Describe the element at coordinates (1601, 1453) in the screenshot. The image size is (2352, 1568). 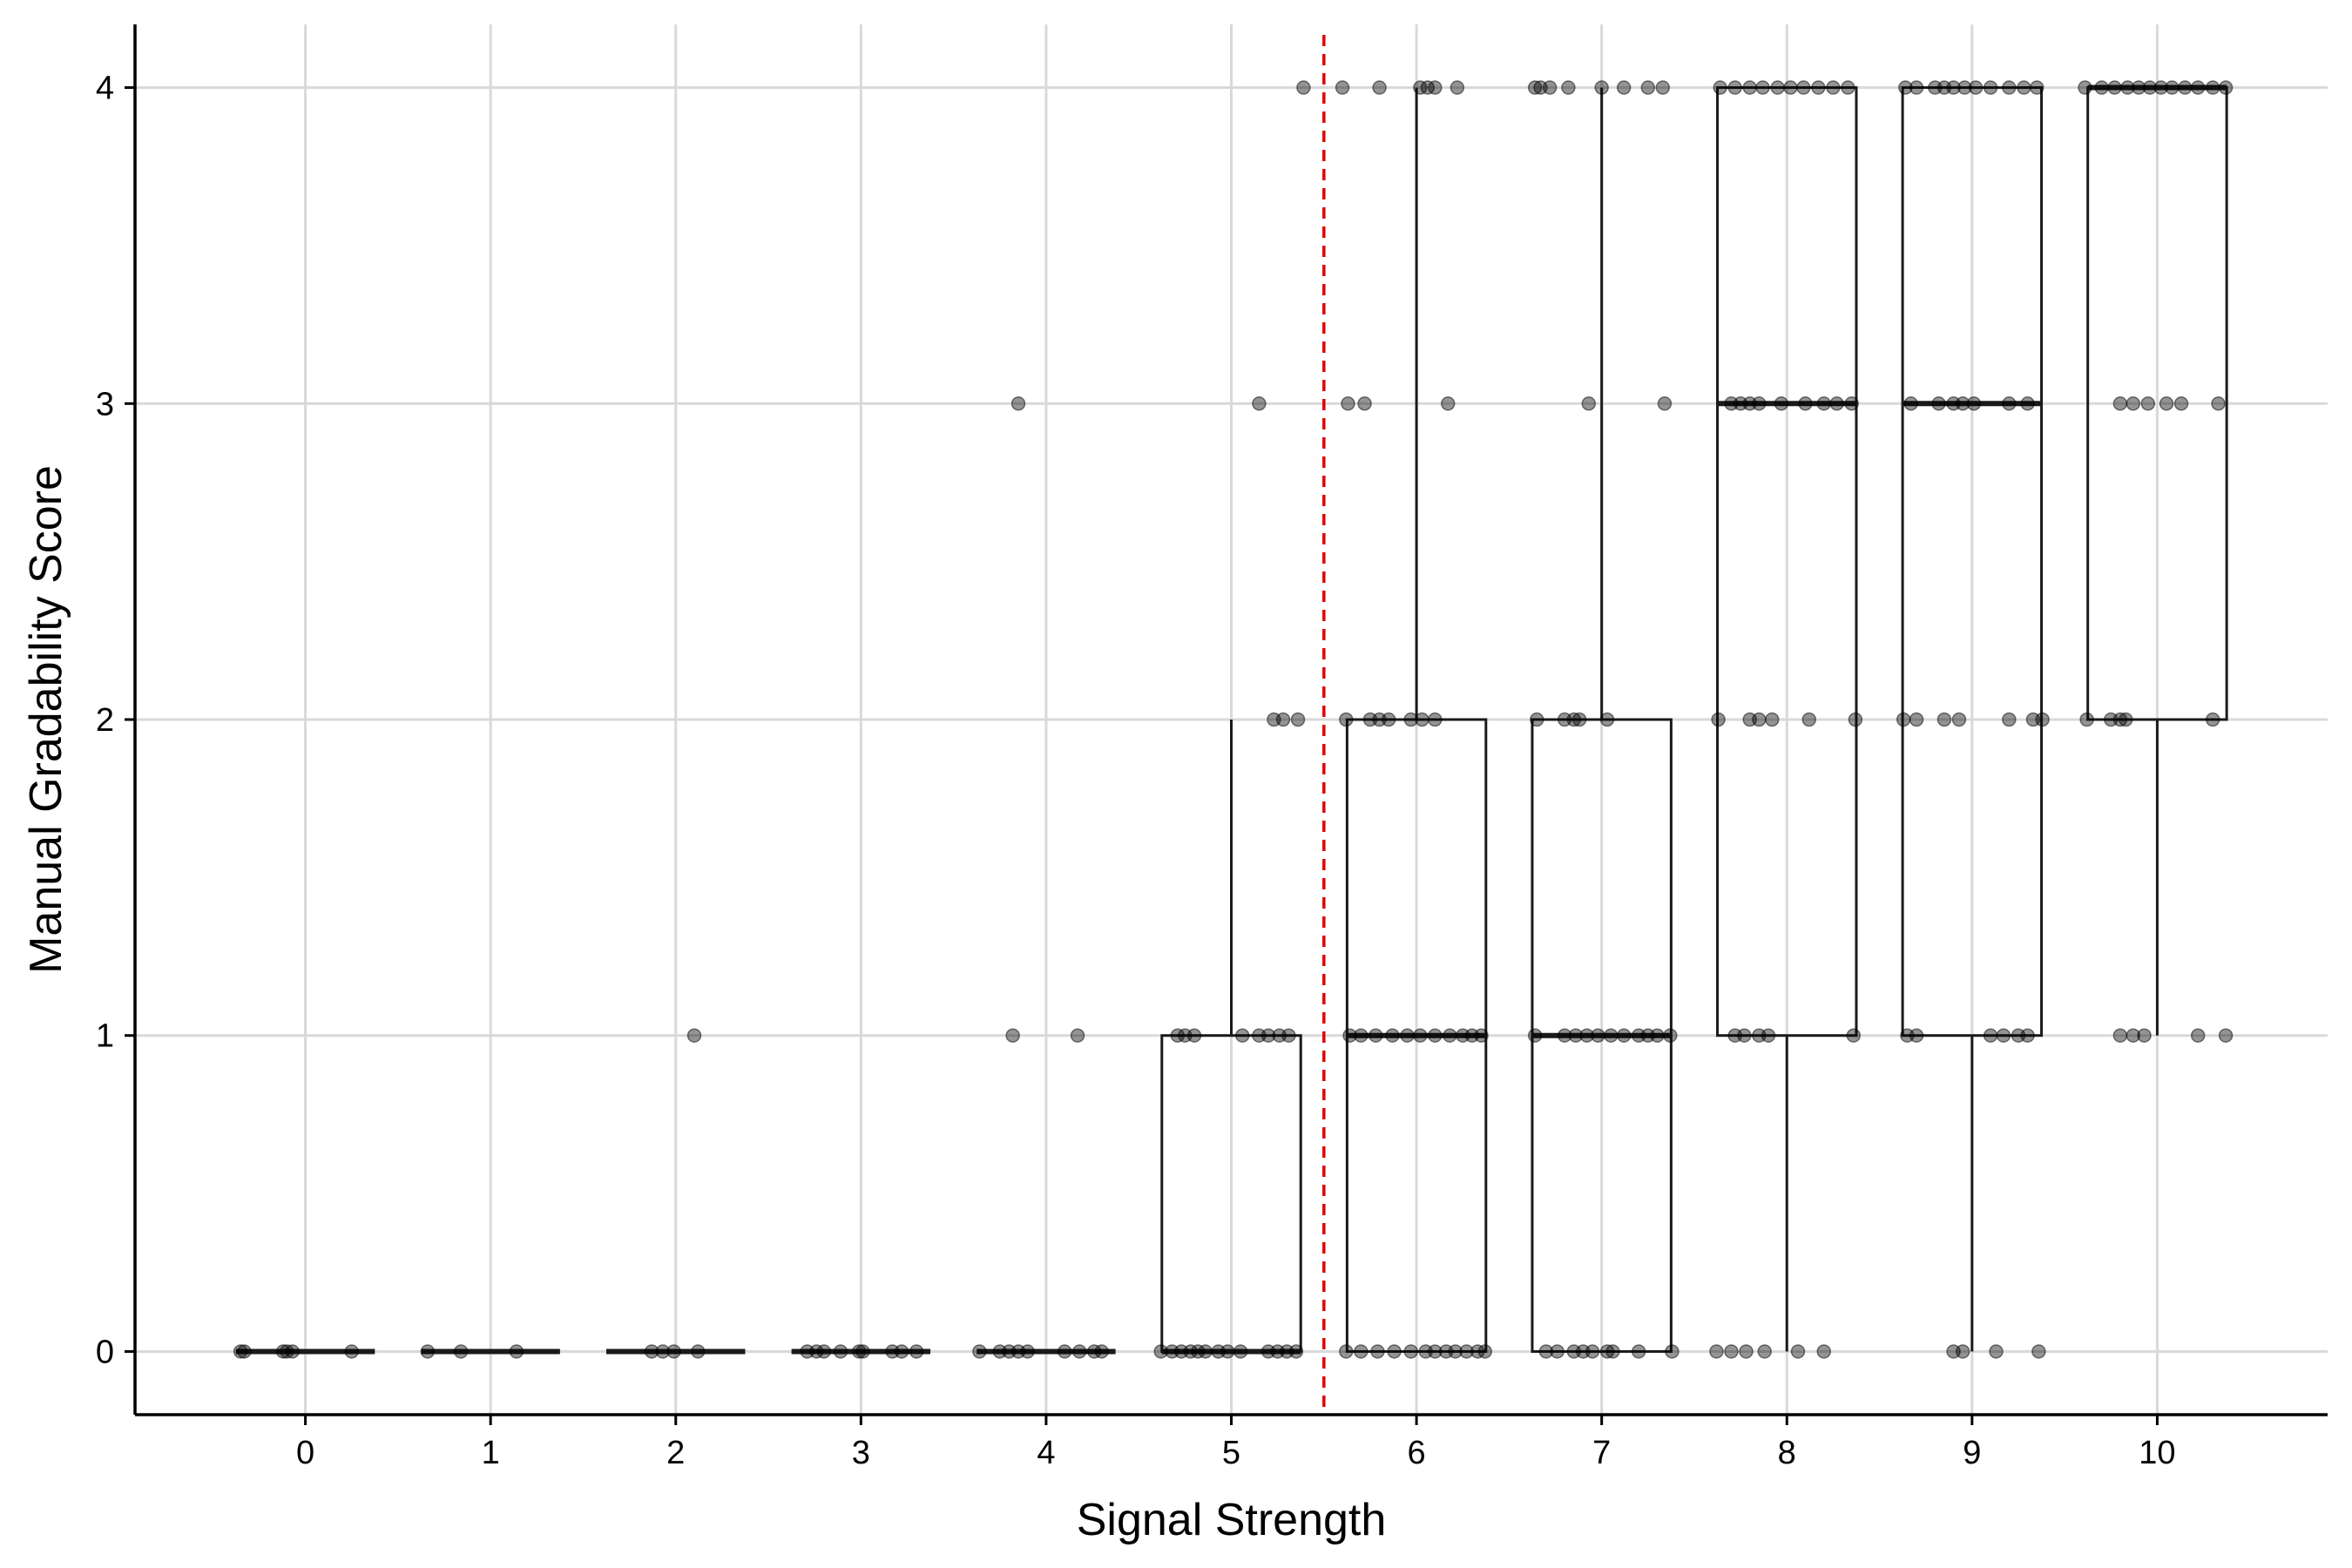
I see `x-tick-label: 7` at that location.